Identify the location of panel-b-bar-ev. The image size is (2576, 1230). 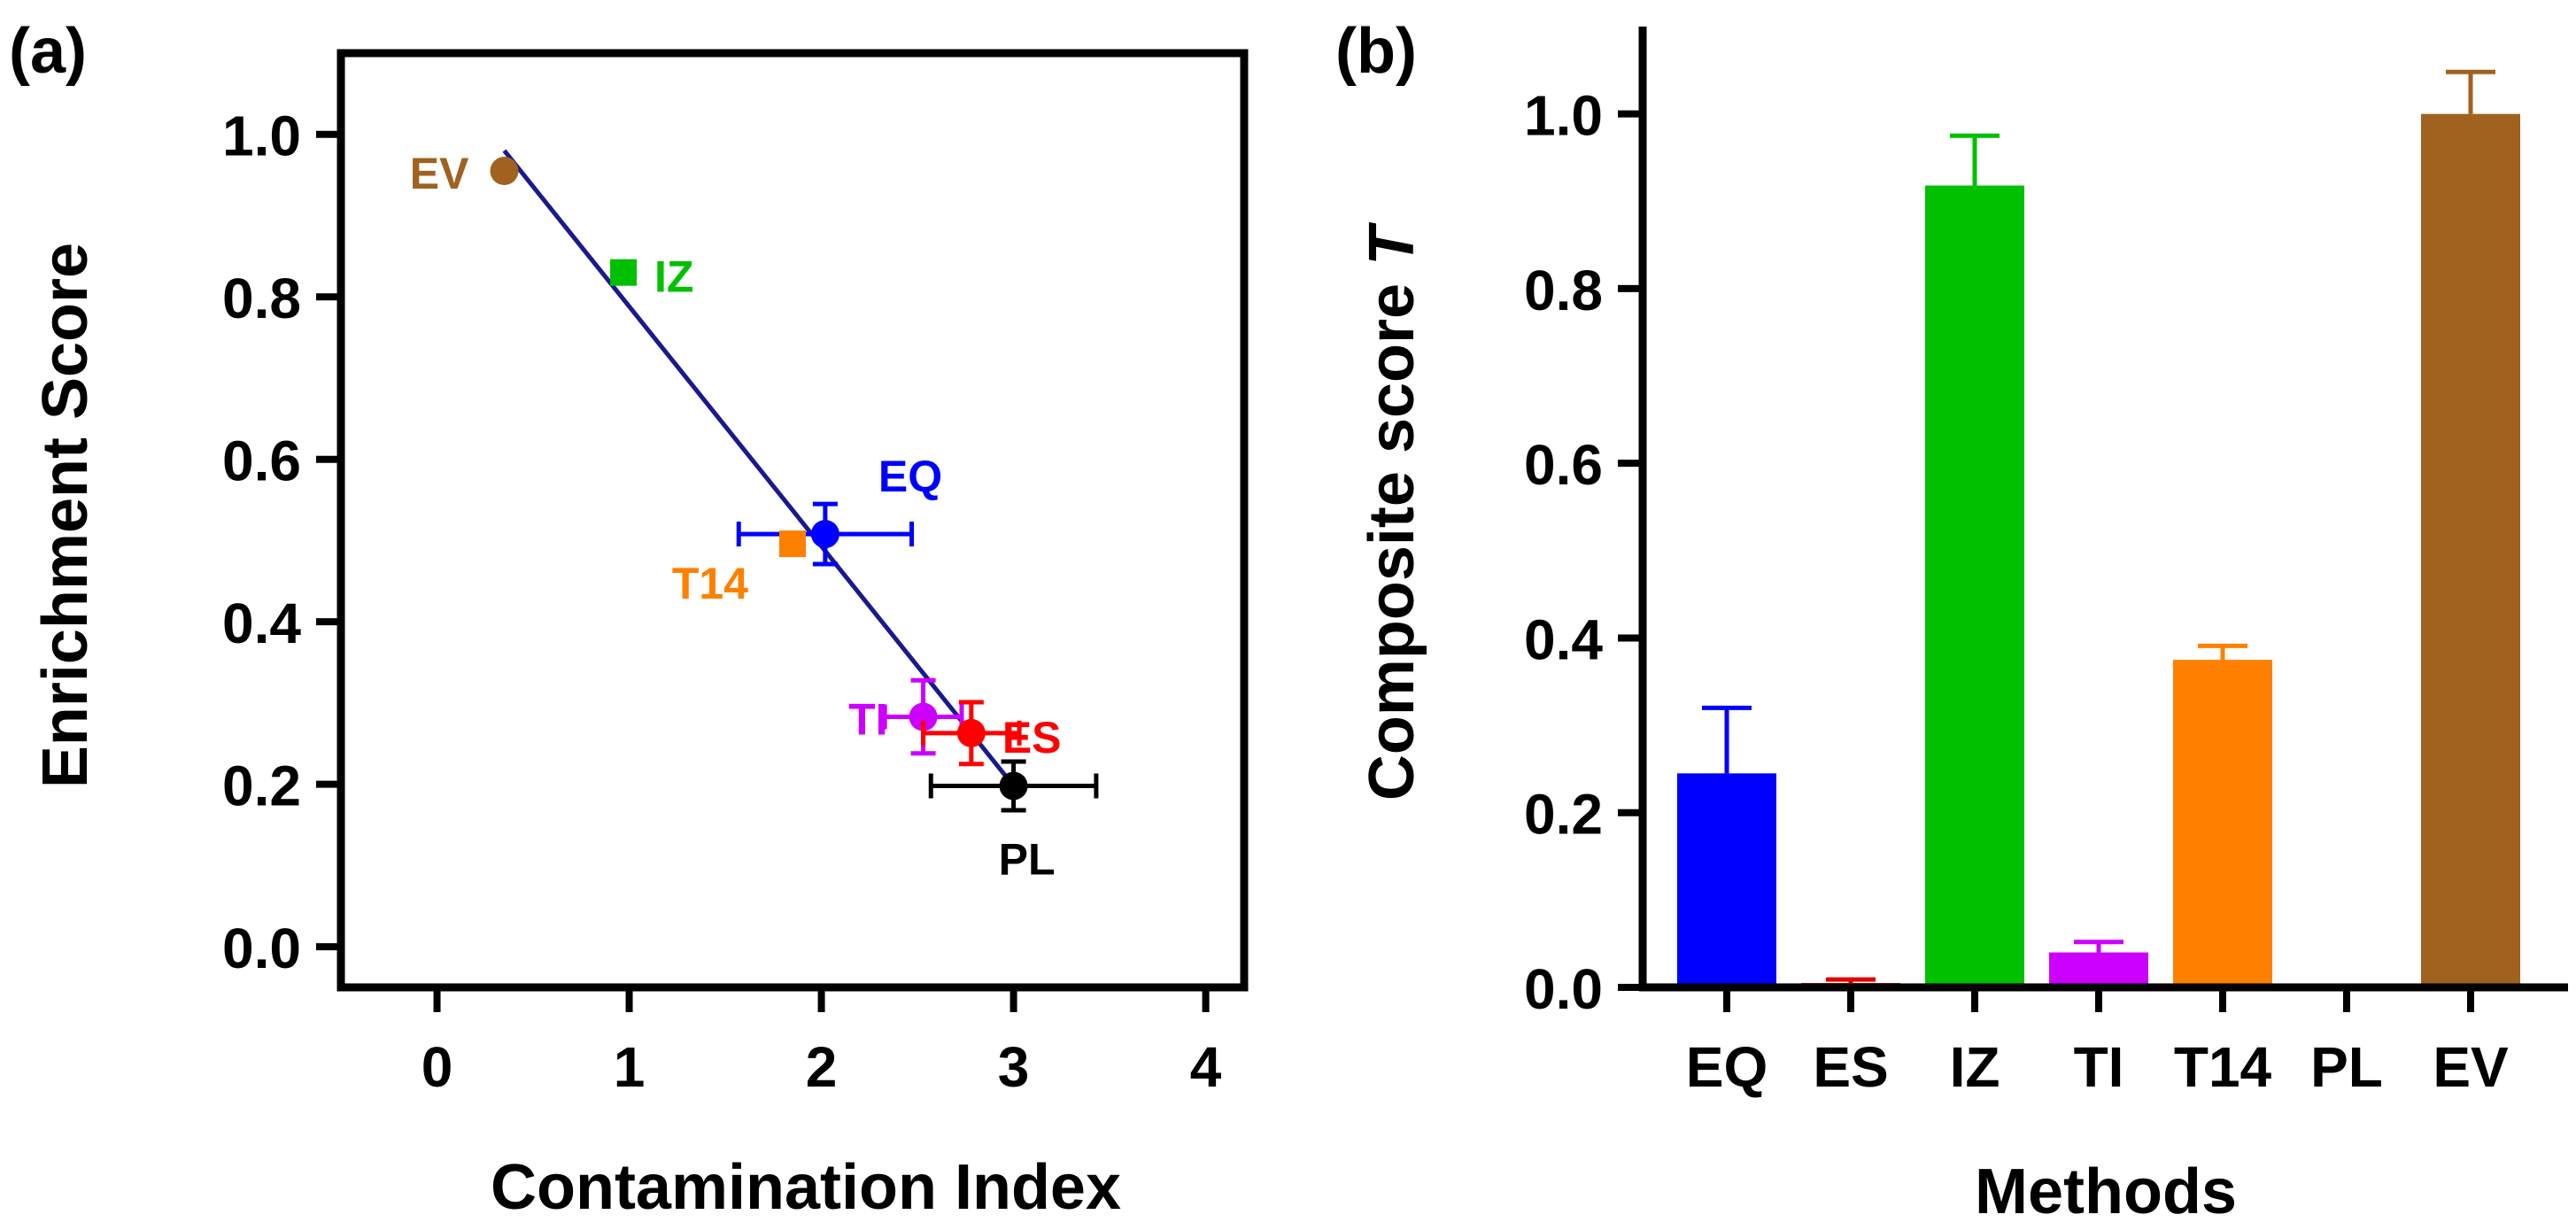
(2470, 550).